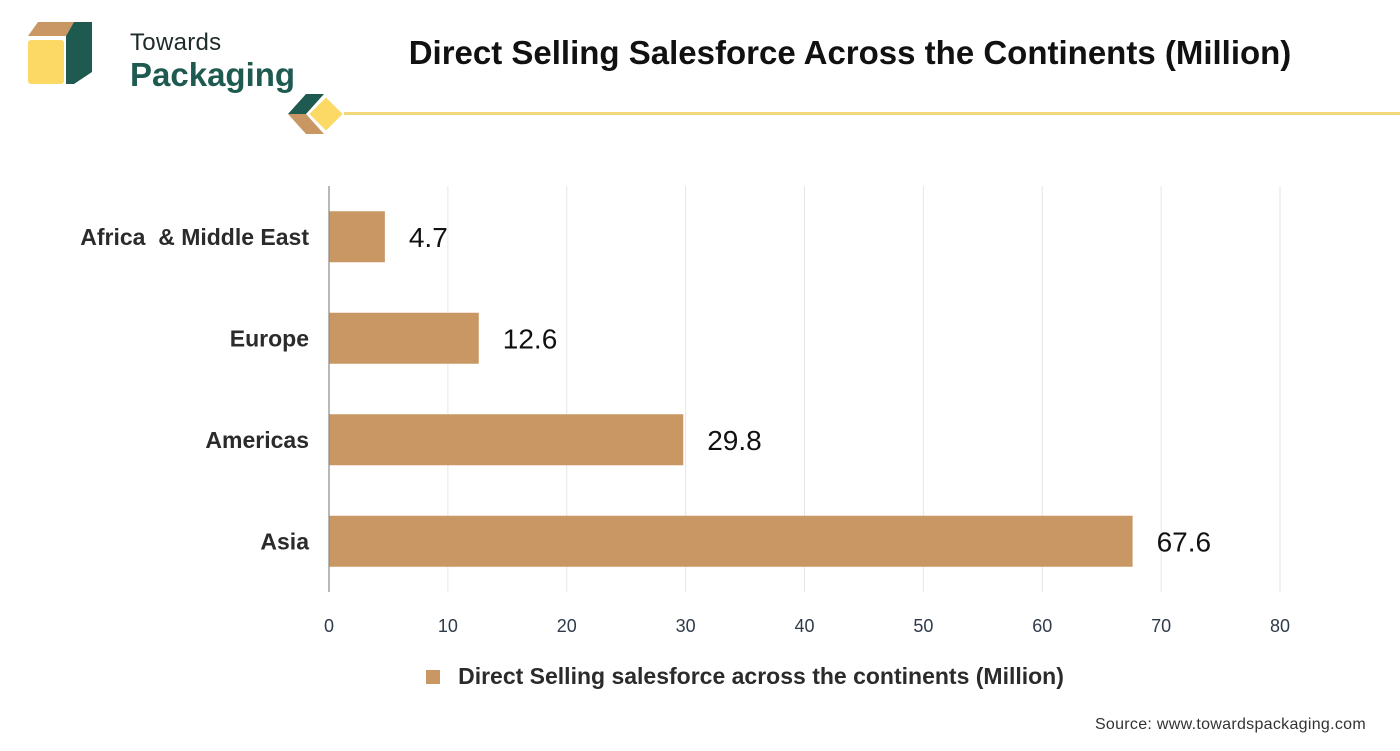 Image resolution: width=1400 pixels, height=751 pixels. I want to click on x-tick-label: 50, so click(923, 626).